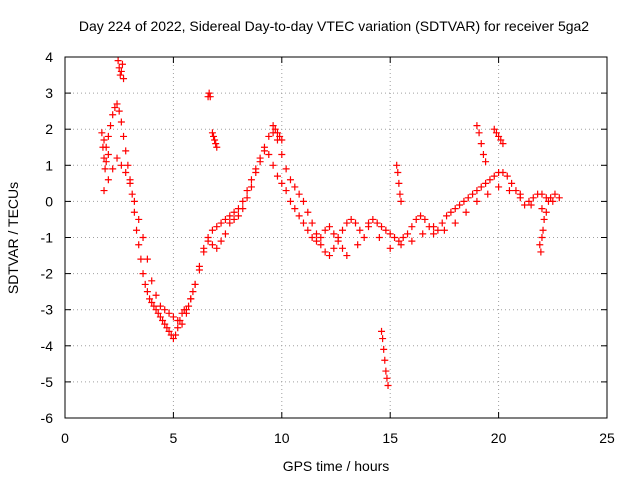 This screenshot has width=640, height=480. I want to click on y-tick-label: -3, so click(47, 310).